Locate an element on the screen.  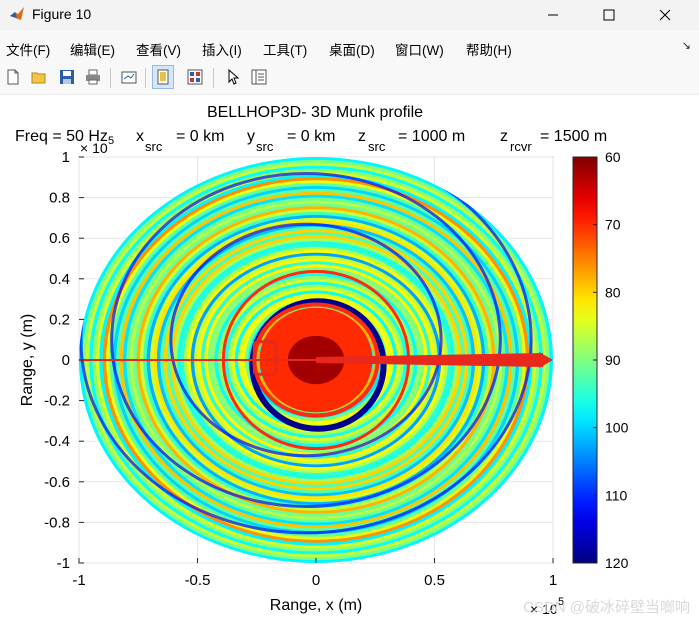
minimize-icon is located at coordinates (553, 15).